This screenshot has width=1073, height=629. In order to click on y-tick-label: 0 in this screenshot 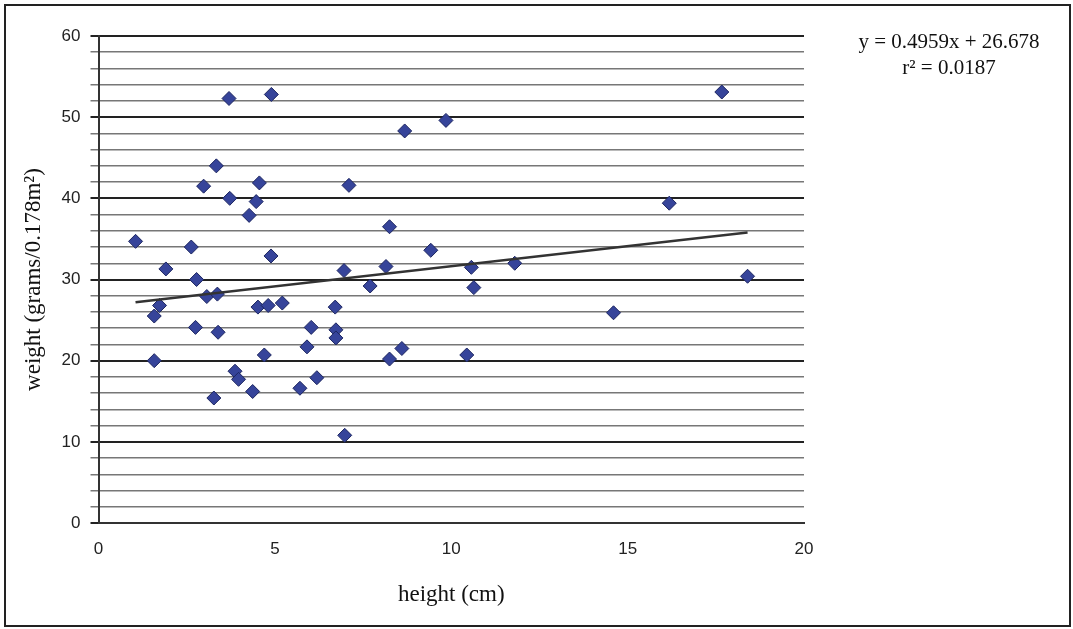, I will do `click(76, 522)`.